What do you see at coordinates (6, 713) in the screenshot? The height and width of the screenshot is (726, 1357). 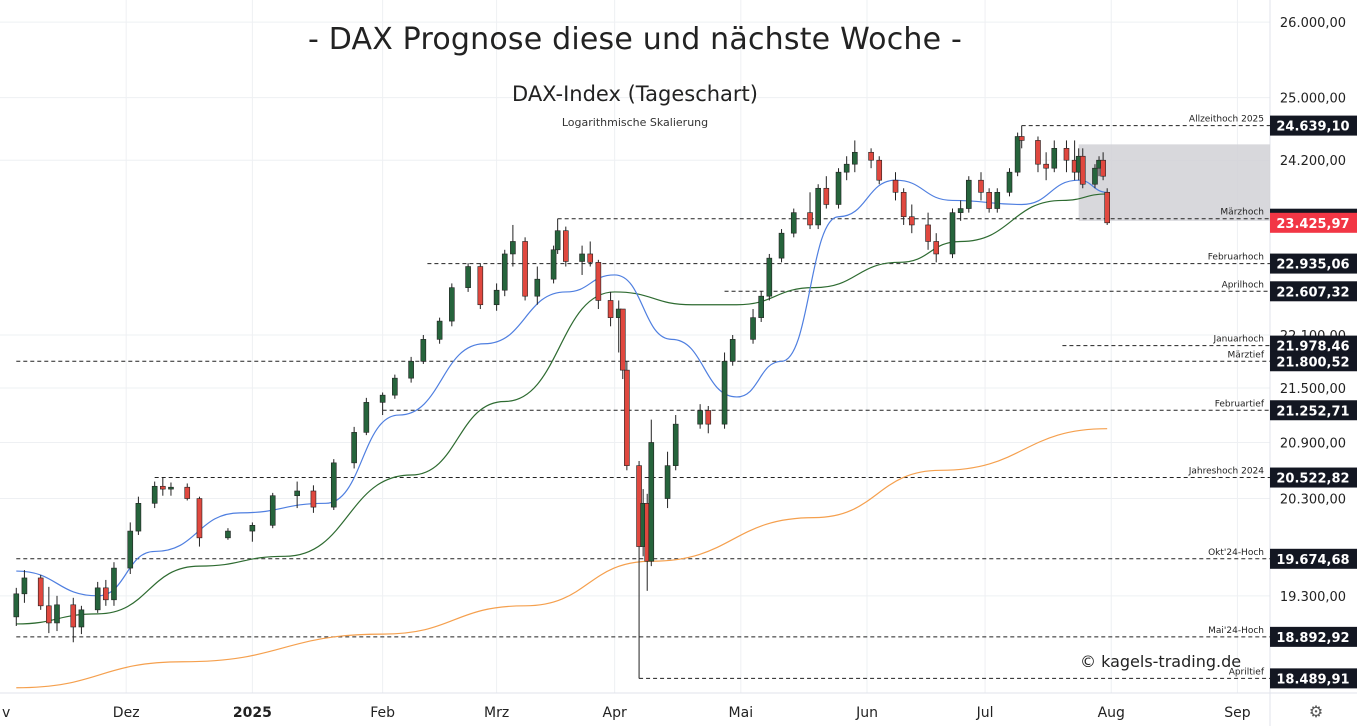 I see `x-edge-label: v` at bounding box center [6, 713].